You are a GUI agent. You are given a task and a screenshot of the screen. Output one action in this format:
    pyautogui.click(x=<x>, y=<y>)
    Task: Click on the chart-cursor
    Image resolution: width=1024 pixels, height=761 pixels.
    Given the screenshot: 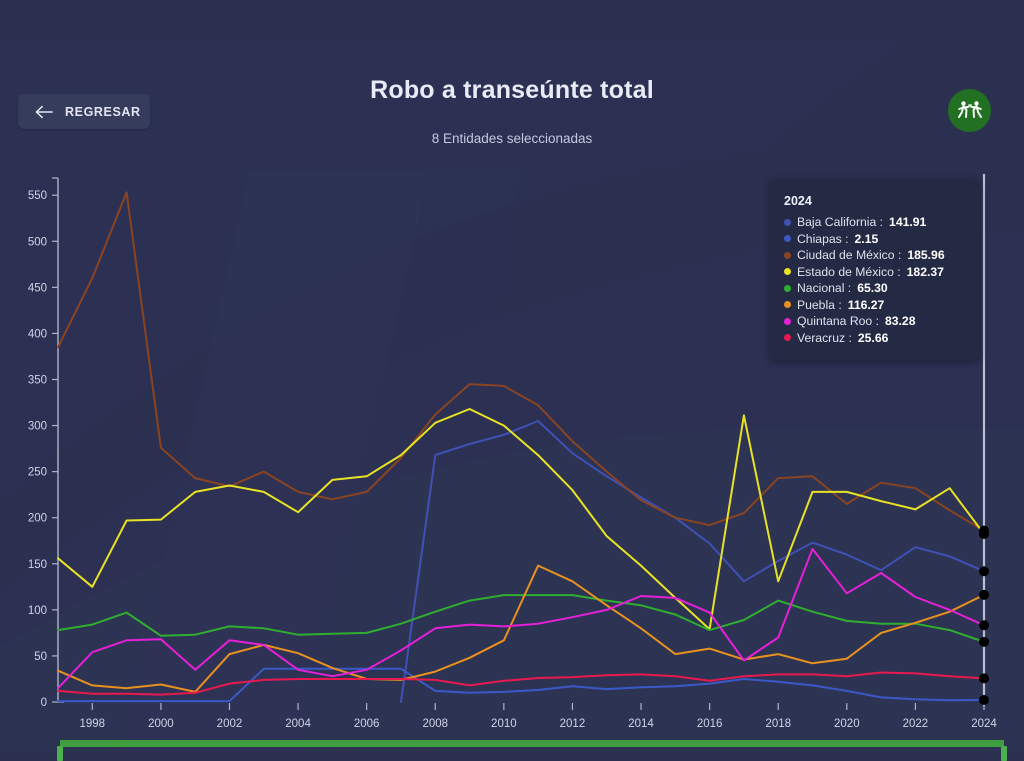 What is the action you would take?
    pyautogui.click(x=984, y=440)
    